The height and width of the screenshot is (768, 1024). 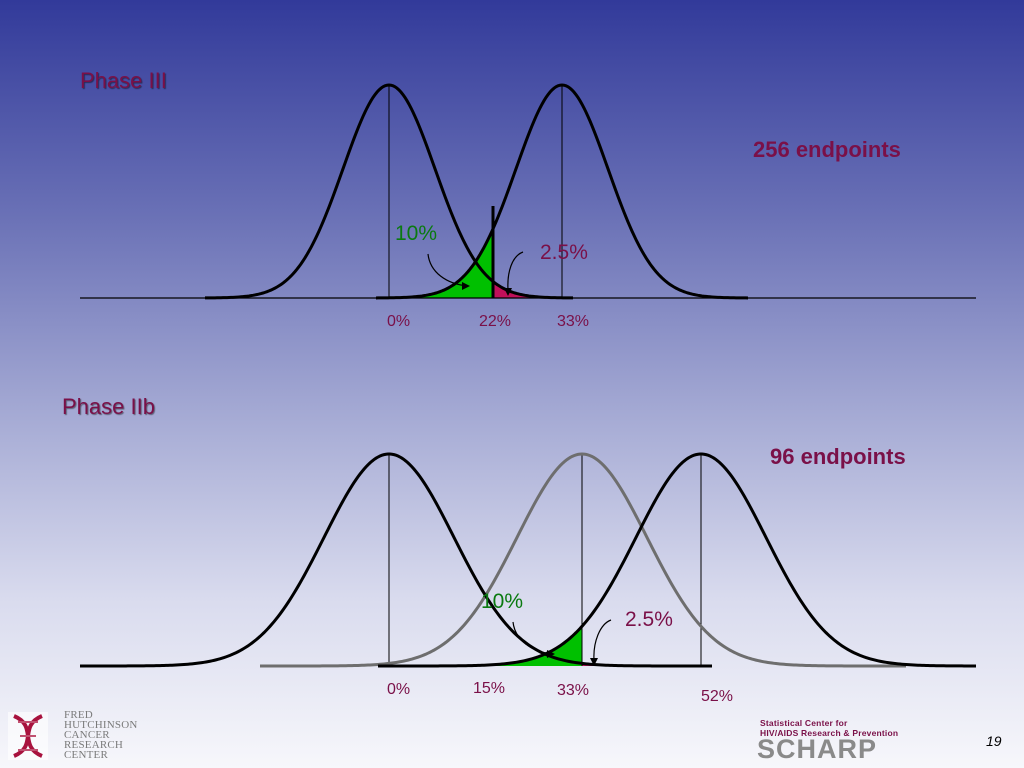 What do you see at coordinates (489, 688) in the screenshot?
I see `phase2b-tick-1: 15%` at bounding box center [489, 688].